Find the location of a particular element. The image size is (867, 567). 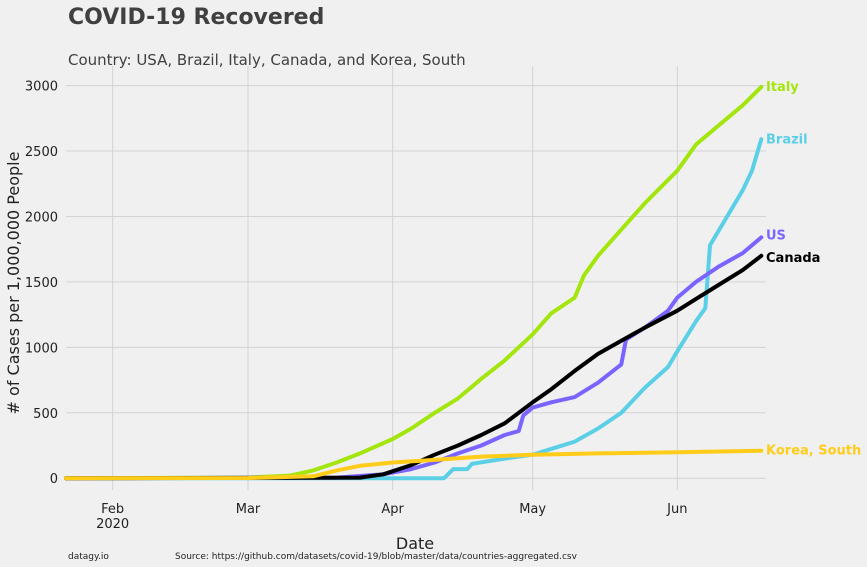

series-label-brazil: Brazil is located at coordinates (787, 139).